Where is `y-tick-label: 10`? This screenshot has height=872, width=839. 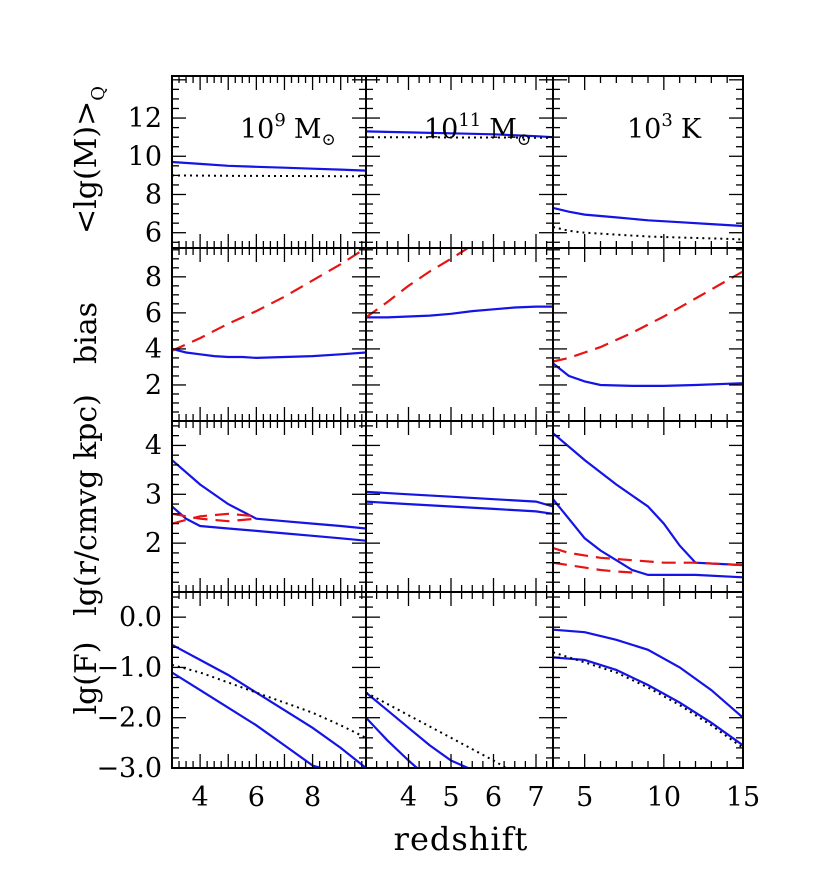 y-tick-label: 10 is located at coordinates (145, 156).